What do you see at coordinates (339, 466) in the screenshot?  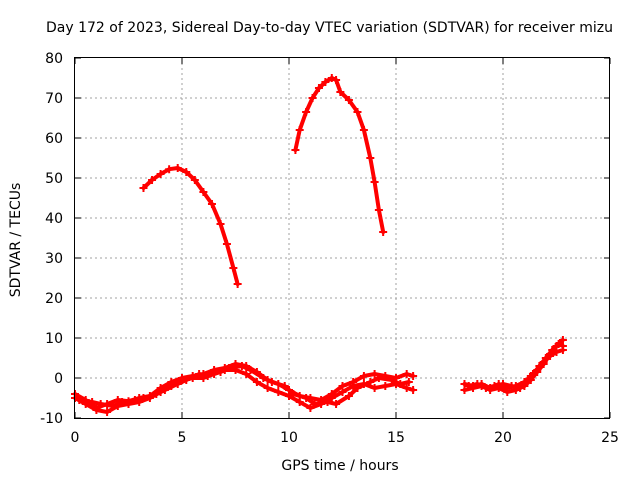 I see `x-axis-label: GPS time / hours` at bounding box center [339, 466].